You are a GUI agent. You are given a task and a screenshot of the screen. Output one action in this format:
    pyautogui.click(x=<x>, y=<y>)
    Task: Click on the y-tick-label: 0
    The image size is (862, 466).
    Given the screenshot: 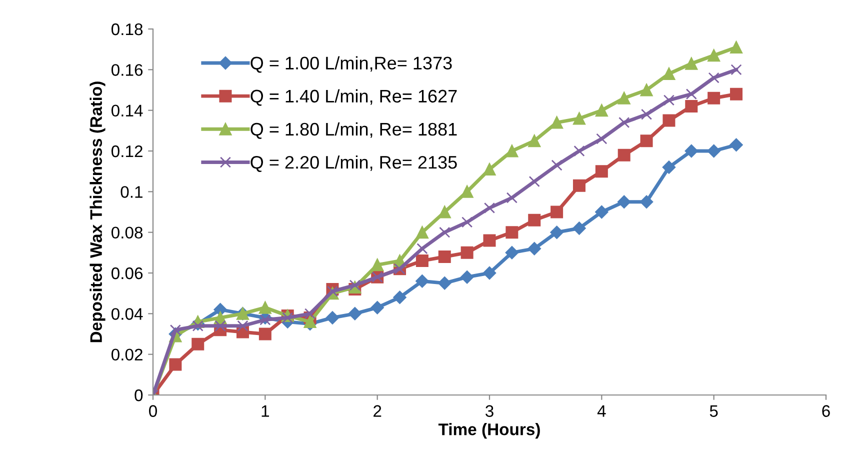 What is the action you would take?
    pyautogui.click(x=138, y=395)
    